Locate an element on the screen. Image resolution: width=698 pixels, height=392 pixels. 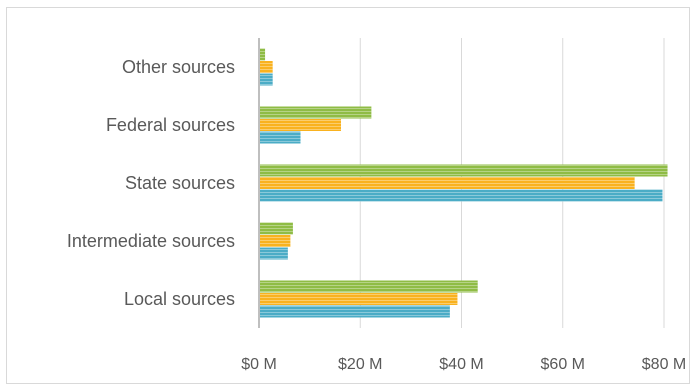
category-label: Federal sources is located at coordinates (170, 125).